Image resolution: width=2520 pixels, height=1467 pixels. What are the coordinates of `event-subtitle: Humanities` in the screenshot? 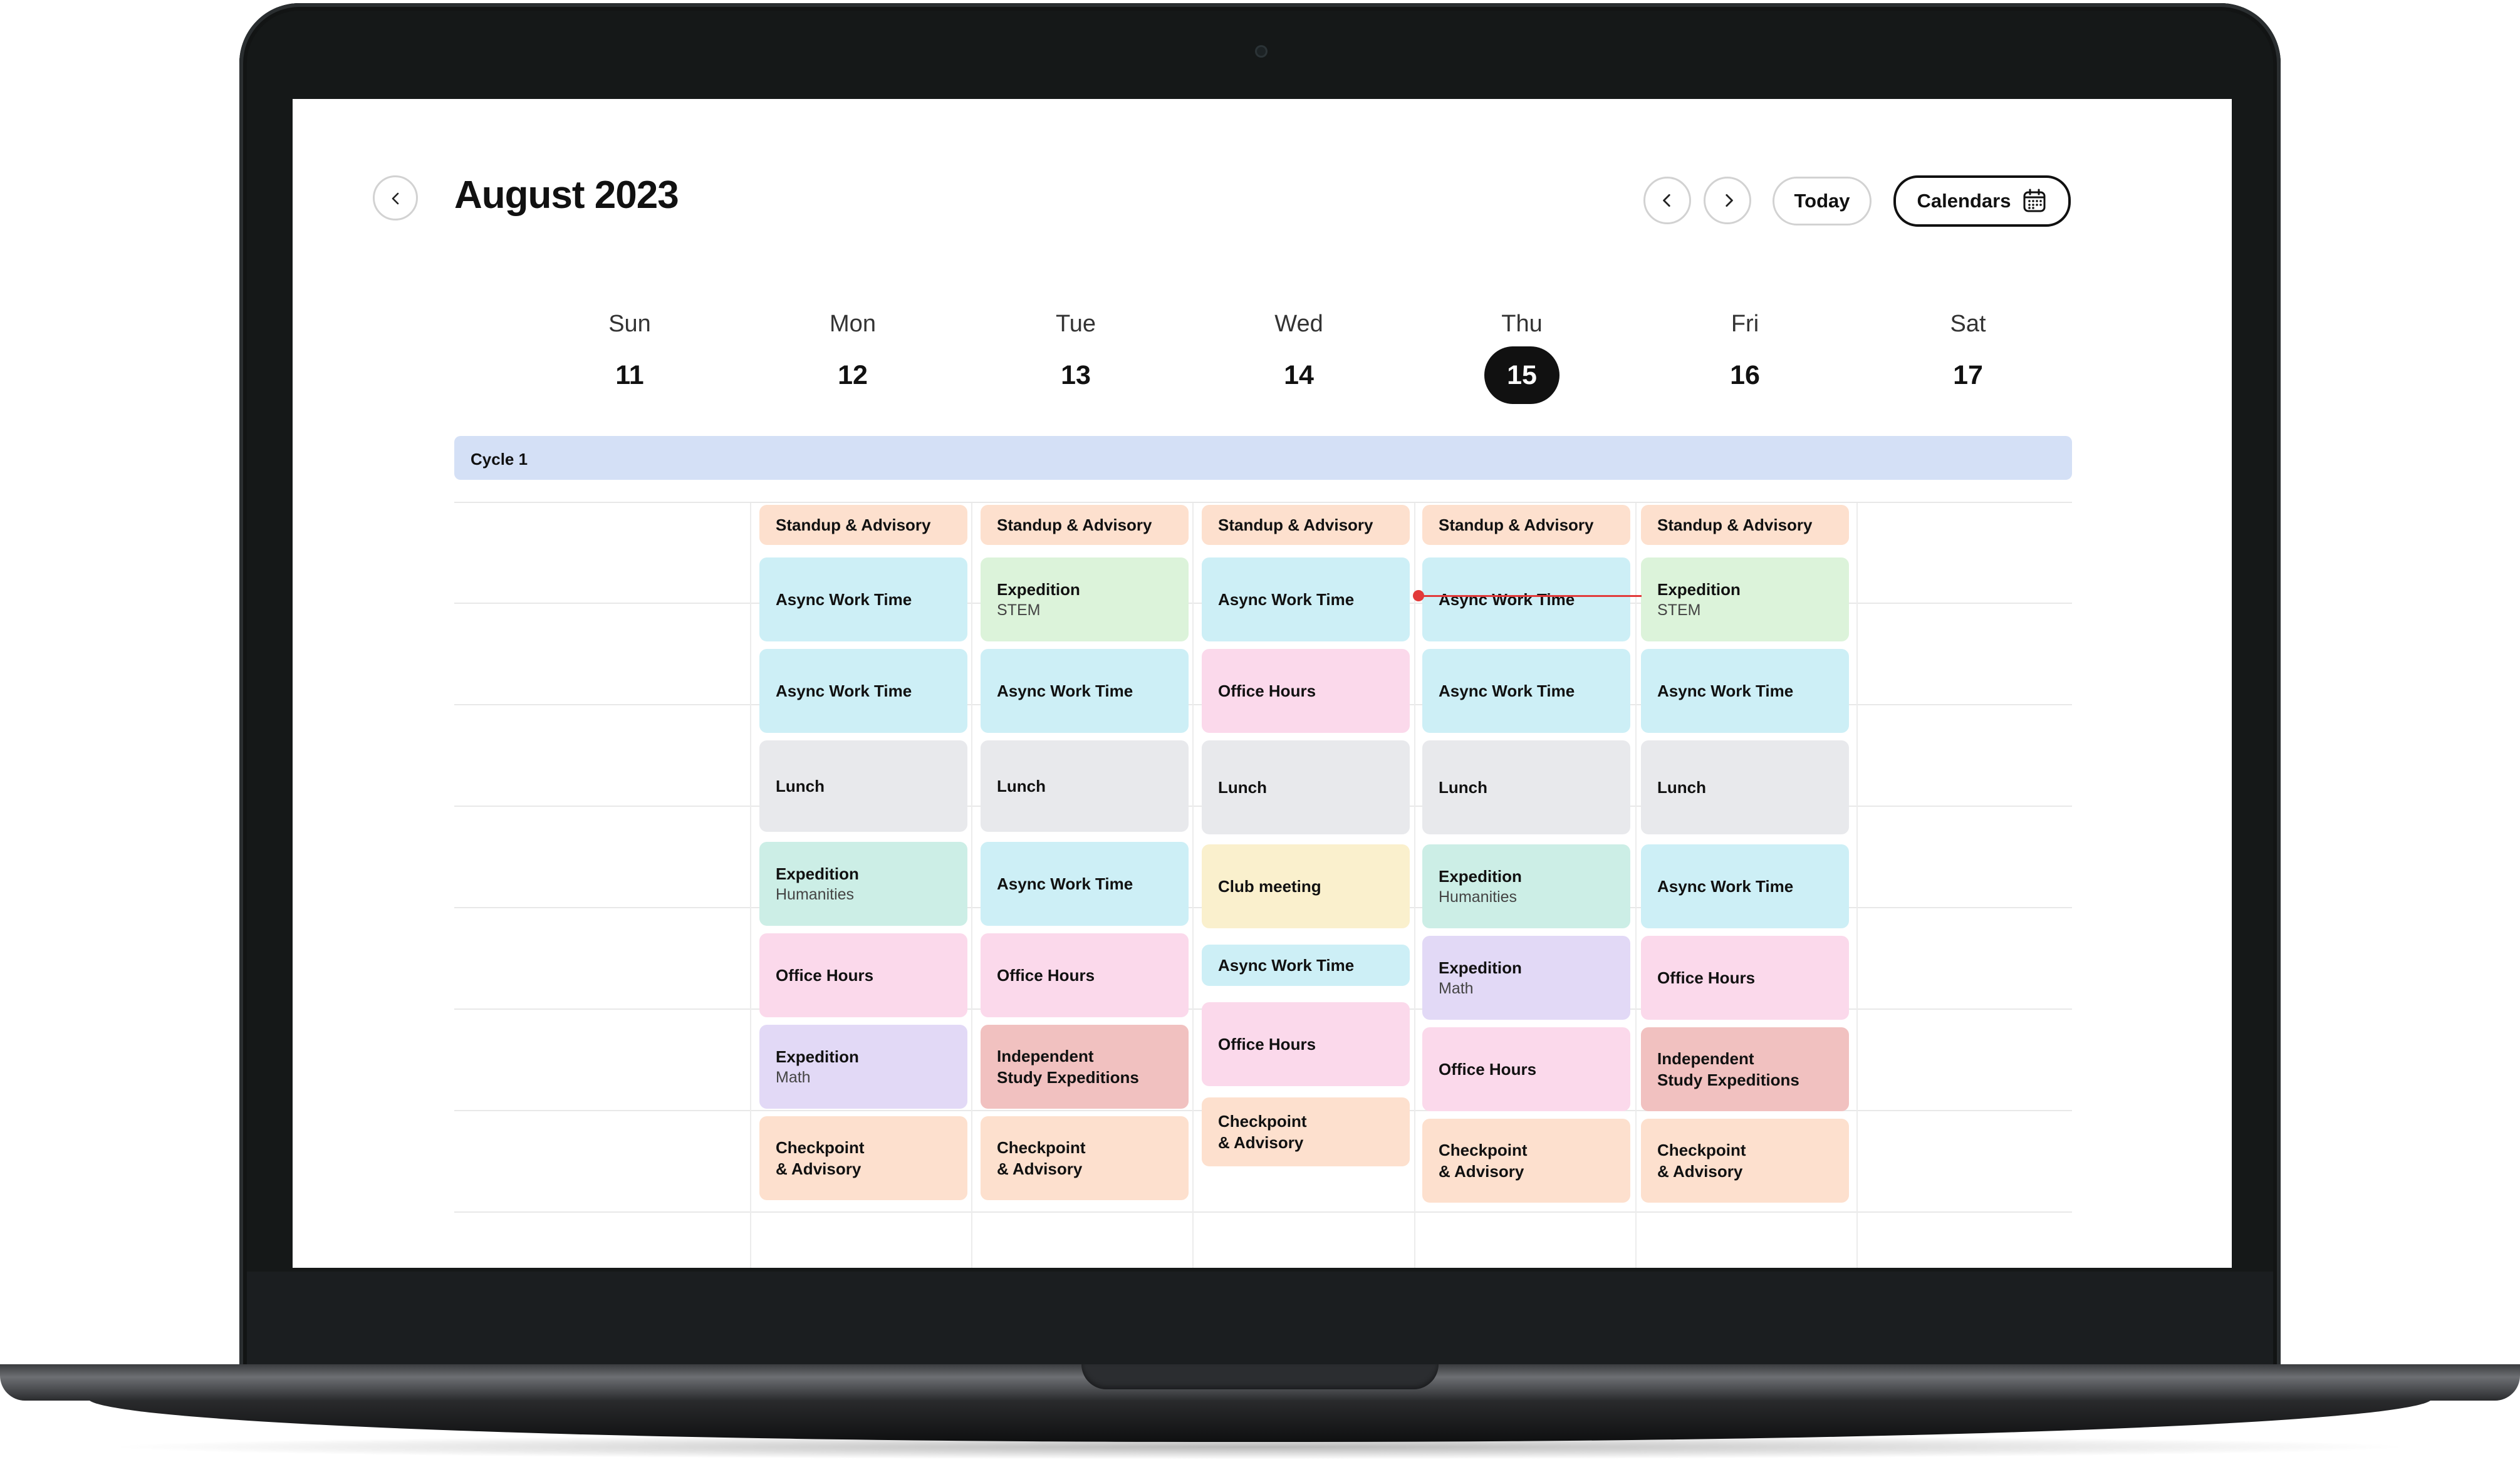 It's located at (1479, 897).